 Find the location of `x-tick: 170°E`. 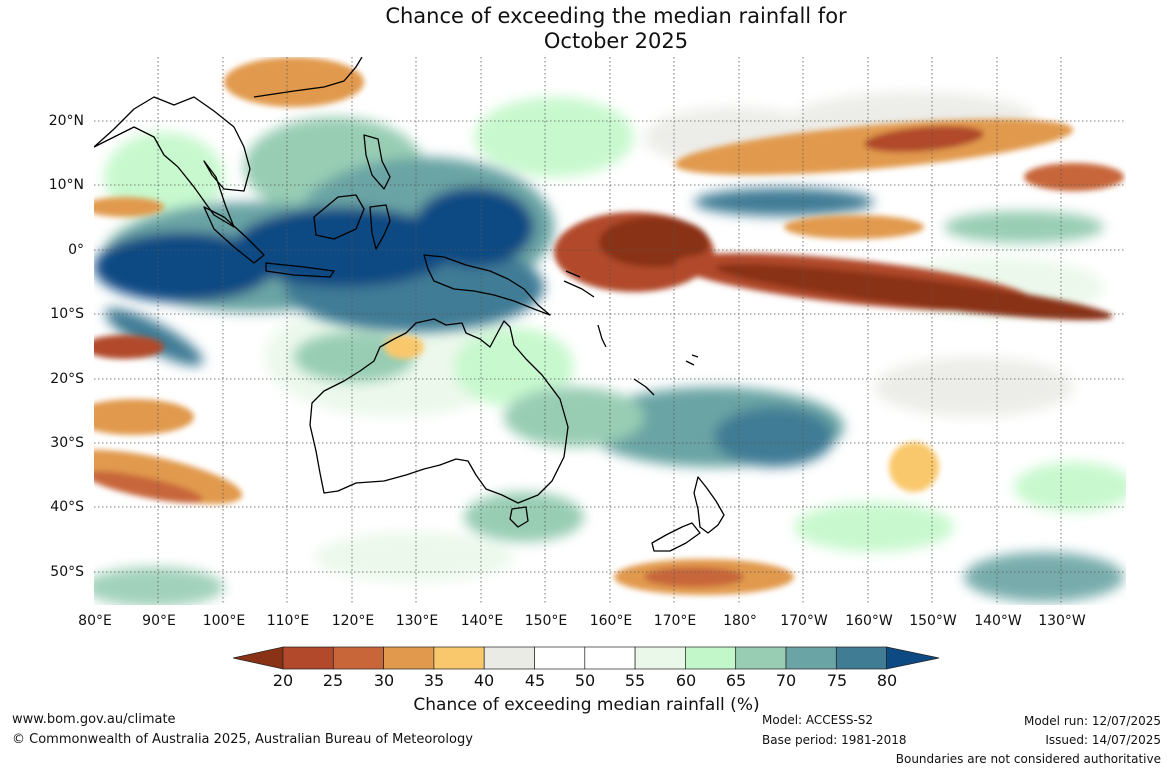

x-tick: 170°E is located at coordinates (675, 621).